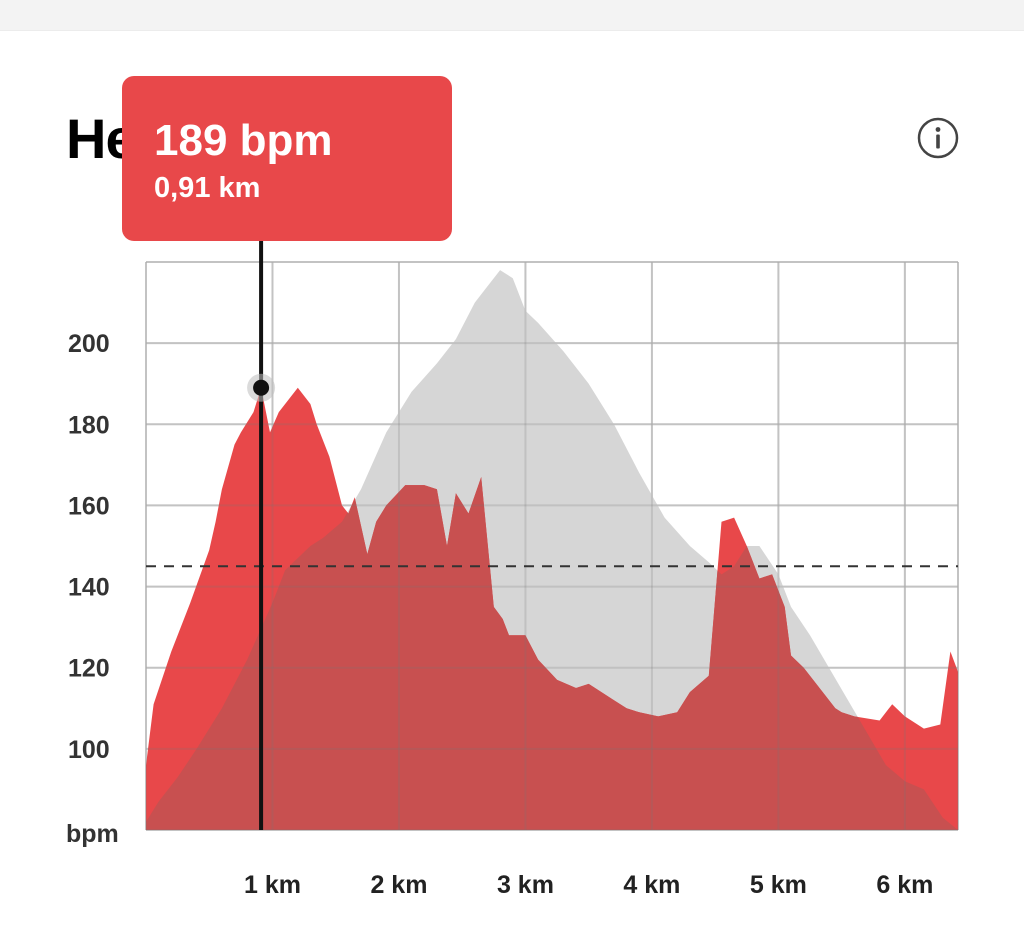 The height and width of the screenshot is (948, 1024). Describe the element at coordinates (904, 885) in the screenshot. I see `x-tick-label: 6 km` at that location.